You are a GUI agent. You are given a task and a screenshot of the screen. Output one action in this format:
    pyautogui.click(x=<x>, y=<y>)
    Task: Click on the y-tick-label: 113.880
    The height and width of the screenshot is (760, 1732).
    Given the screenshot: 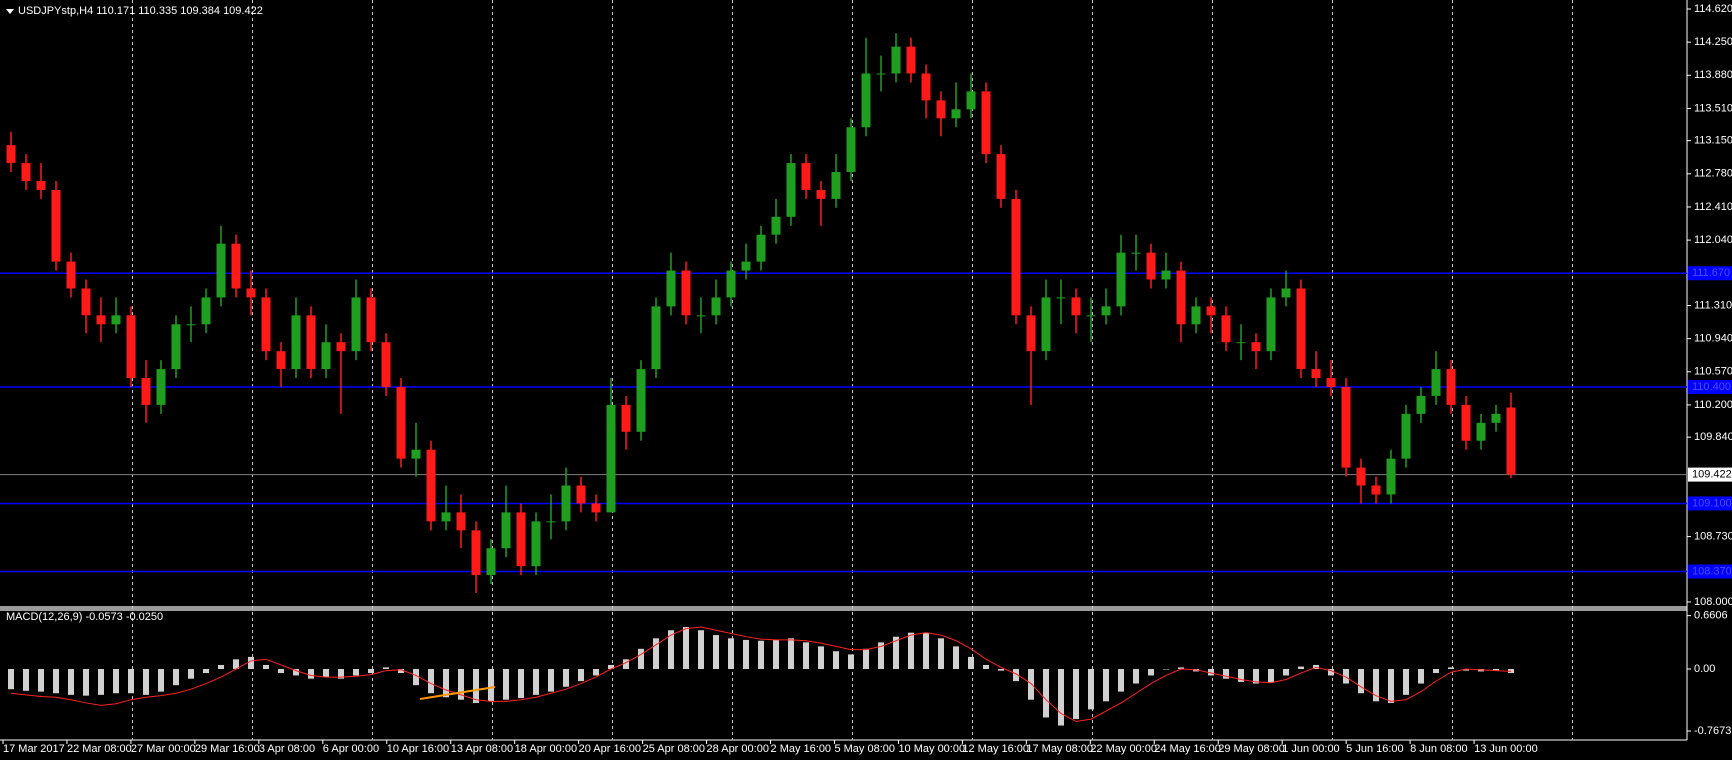 What is the action you would take?
    pyautogui.click(x=1713, y=75)
    